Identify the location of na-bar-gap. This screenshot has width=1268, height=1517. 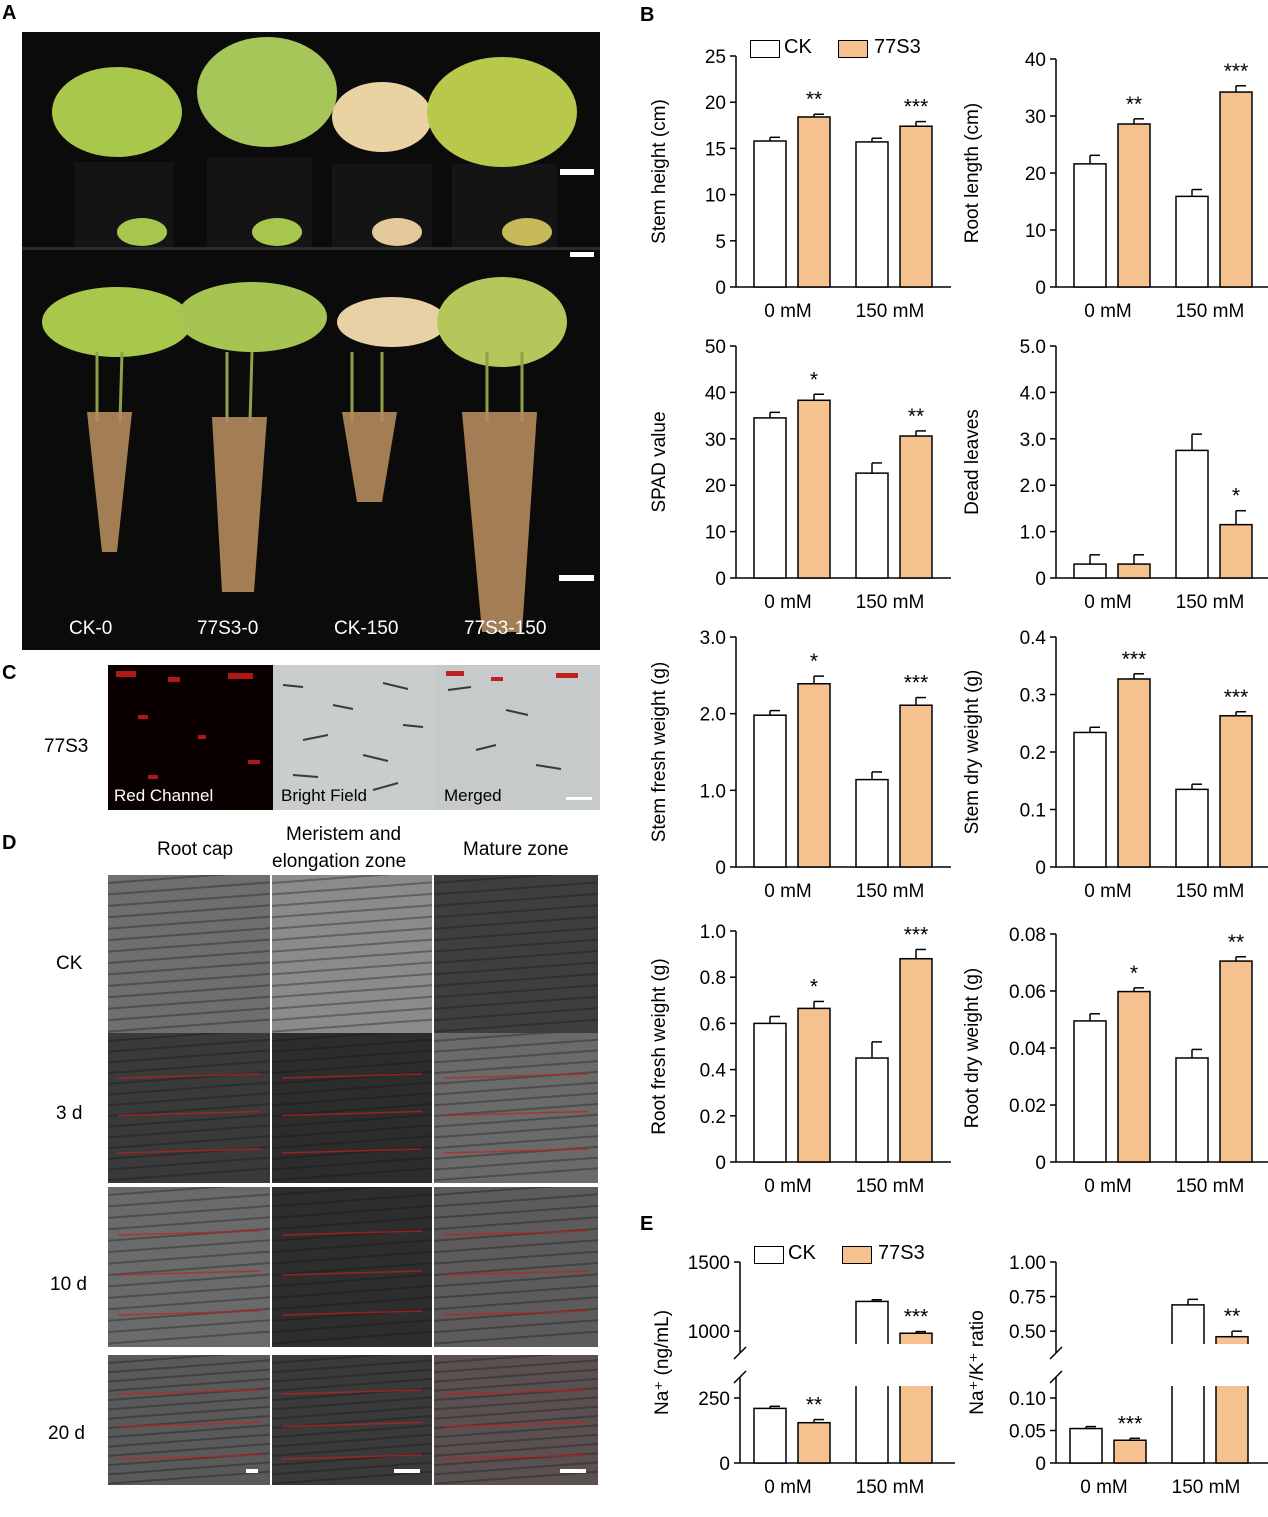
(916, 1365).